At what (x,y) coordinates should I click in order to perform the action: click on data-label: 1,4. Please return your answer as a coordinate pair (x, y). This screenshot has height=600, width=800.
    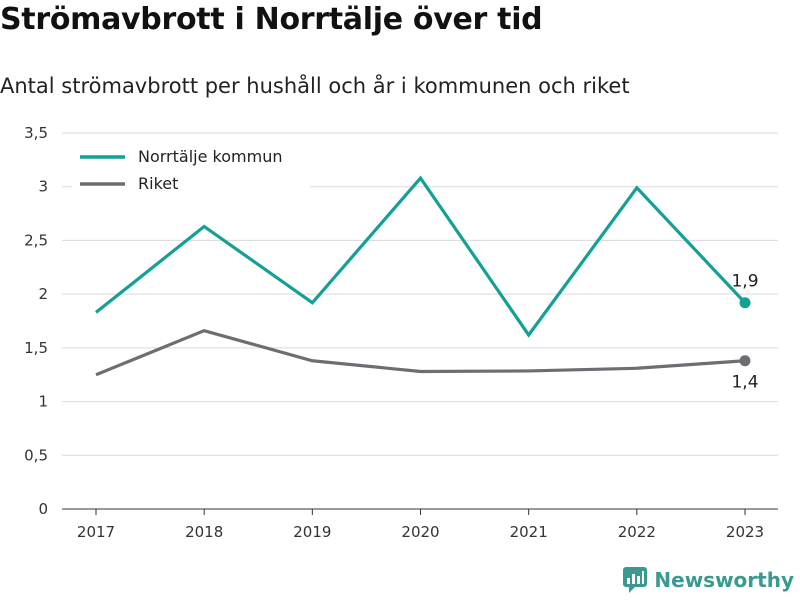
    Looking at the image, I should click on (744, 383).